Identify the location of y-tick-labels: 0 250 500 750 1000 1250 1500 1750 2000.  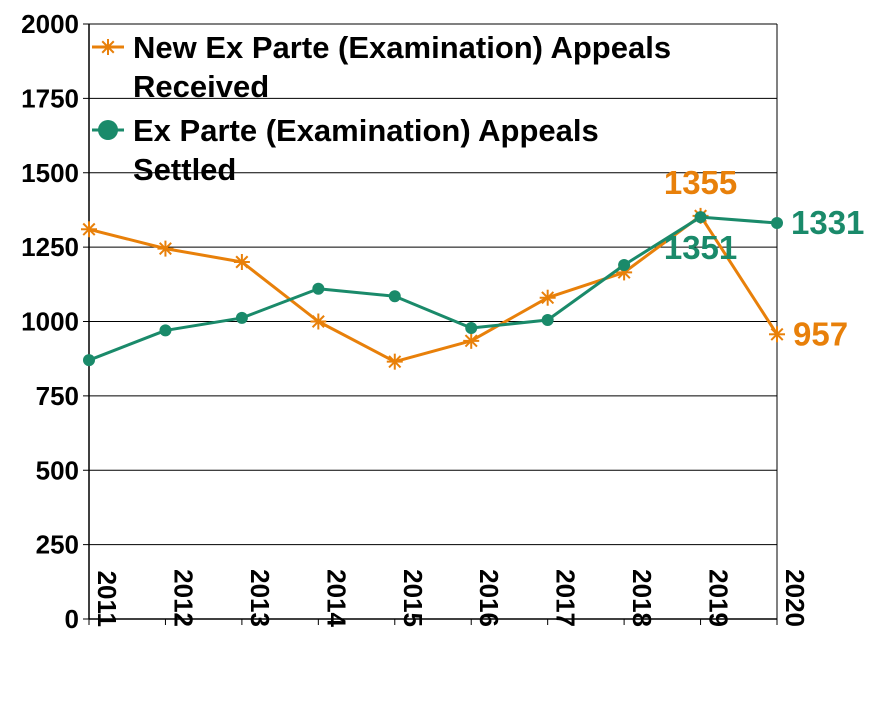
(50, 321).